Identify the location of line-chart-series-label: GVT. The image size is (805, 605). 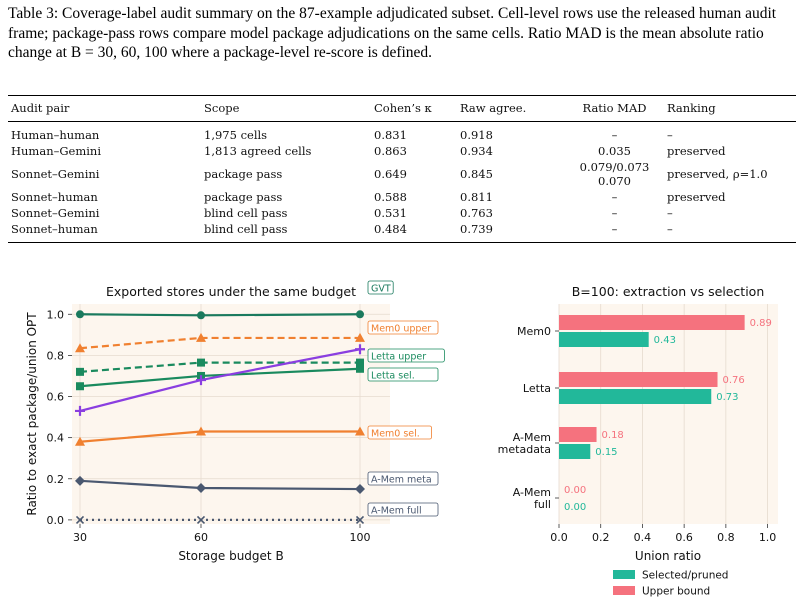
(381, 289).